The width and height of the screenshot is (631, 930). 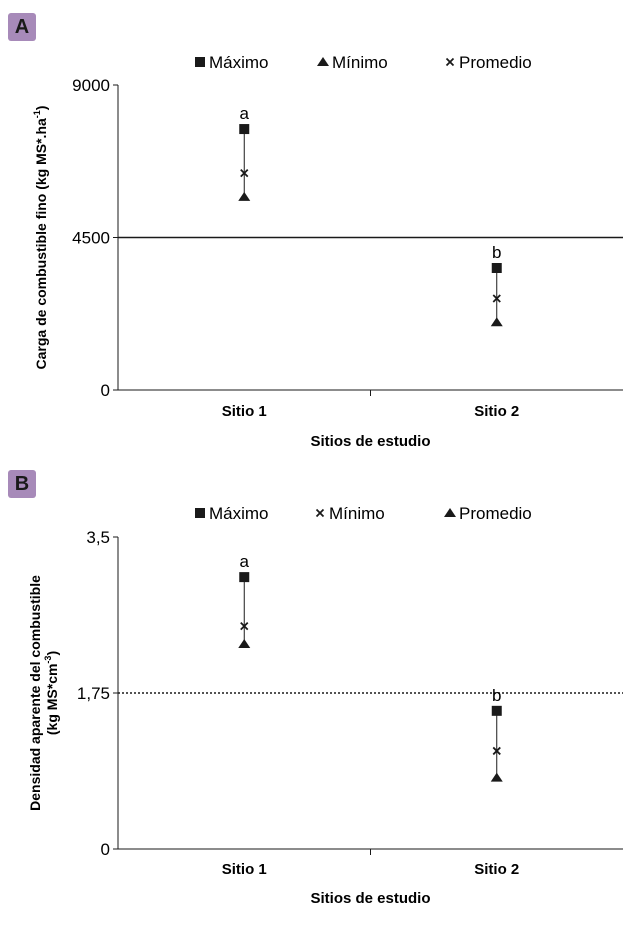 What do you see at coordinates (91, 238) in the screenshot?
I see `y-tick-label: 4500` at bounding box center [91, 238].